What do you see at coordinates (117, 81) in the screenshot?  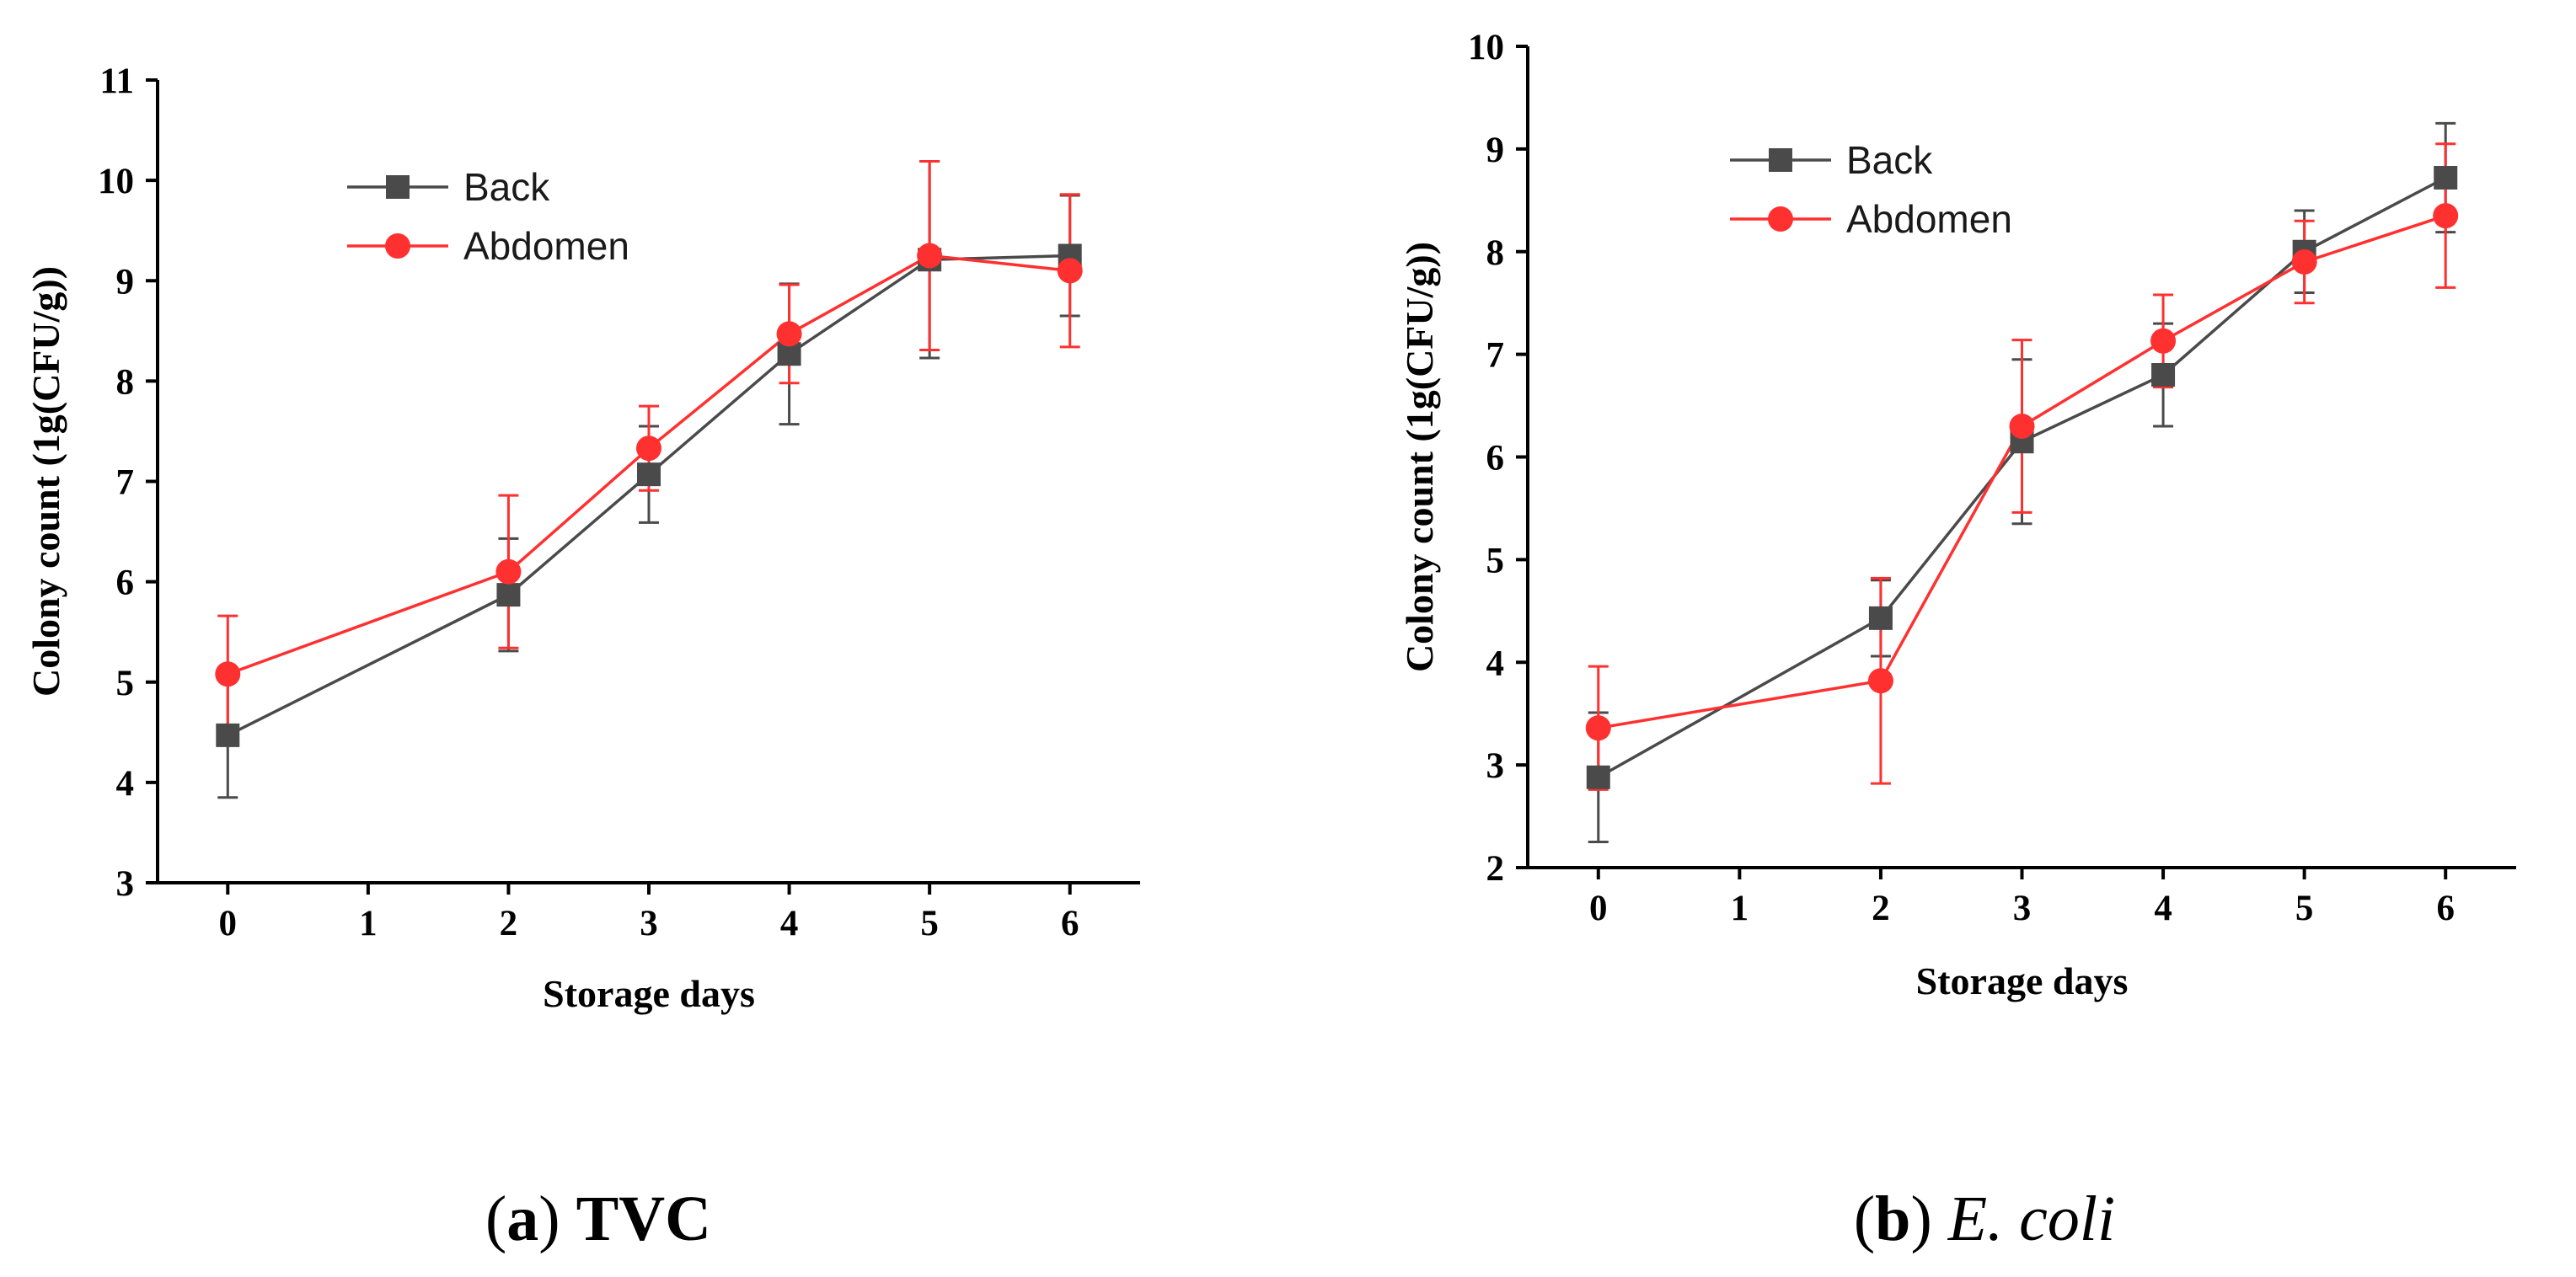 I see `y-tick-label: 11` at bounding box center [117, 81].